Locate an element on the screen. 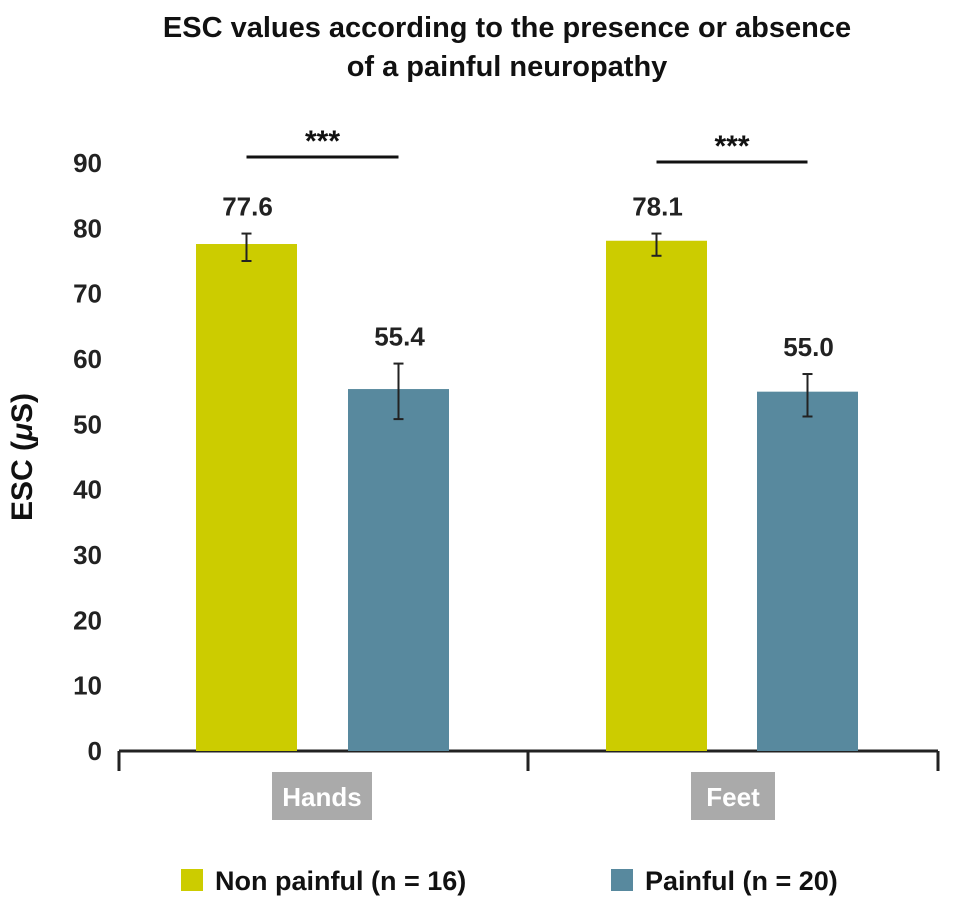  y-axis-label-suffix: S) is located at coordinates (22, 408).